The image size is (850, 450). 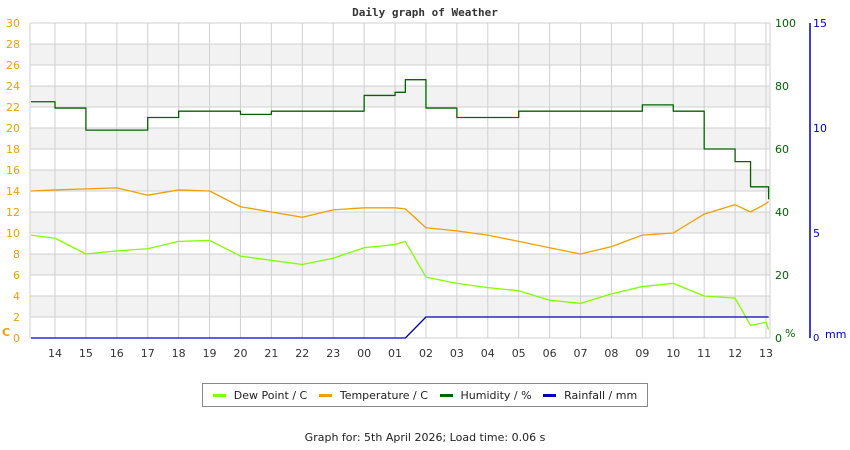 I want to click on y-left-tick-label: 12, so click(x=13, y=212).